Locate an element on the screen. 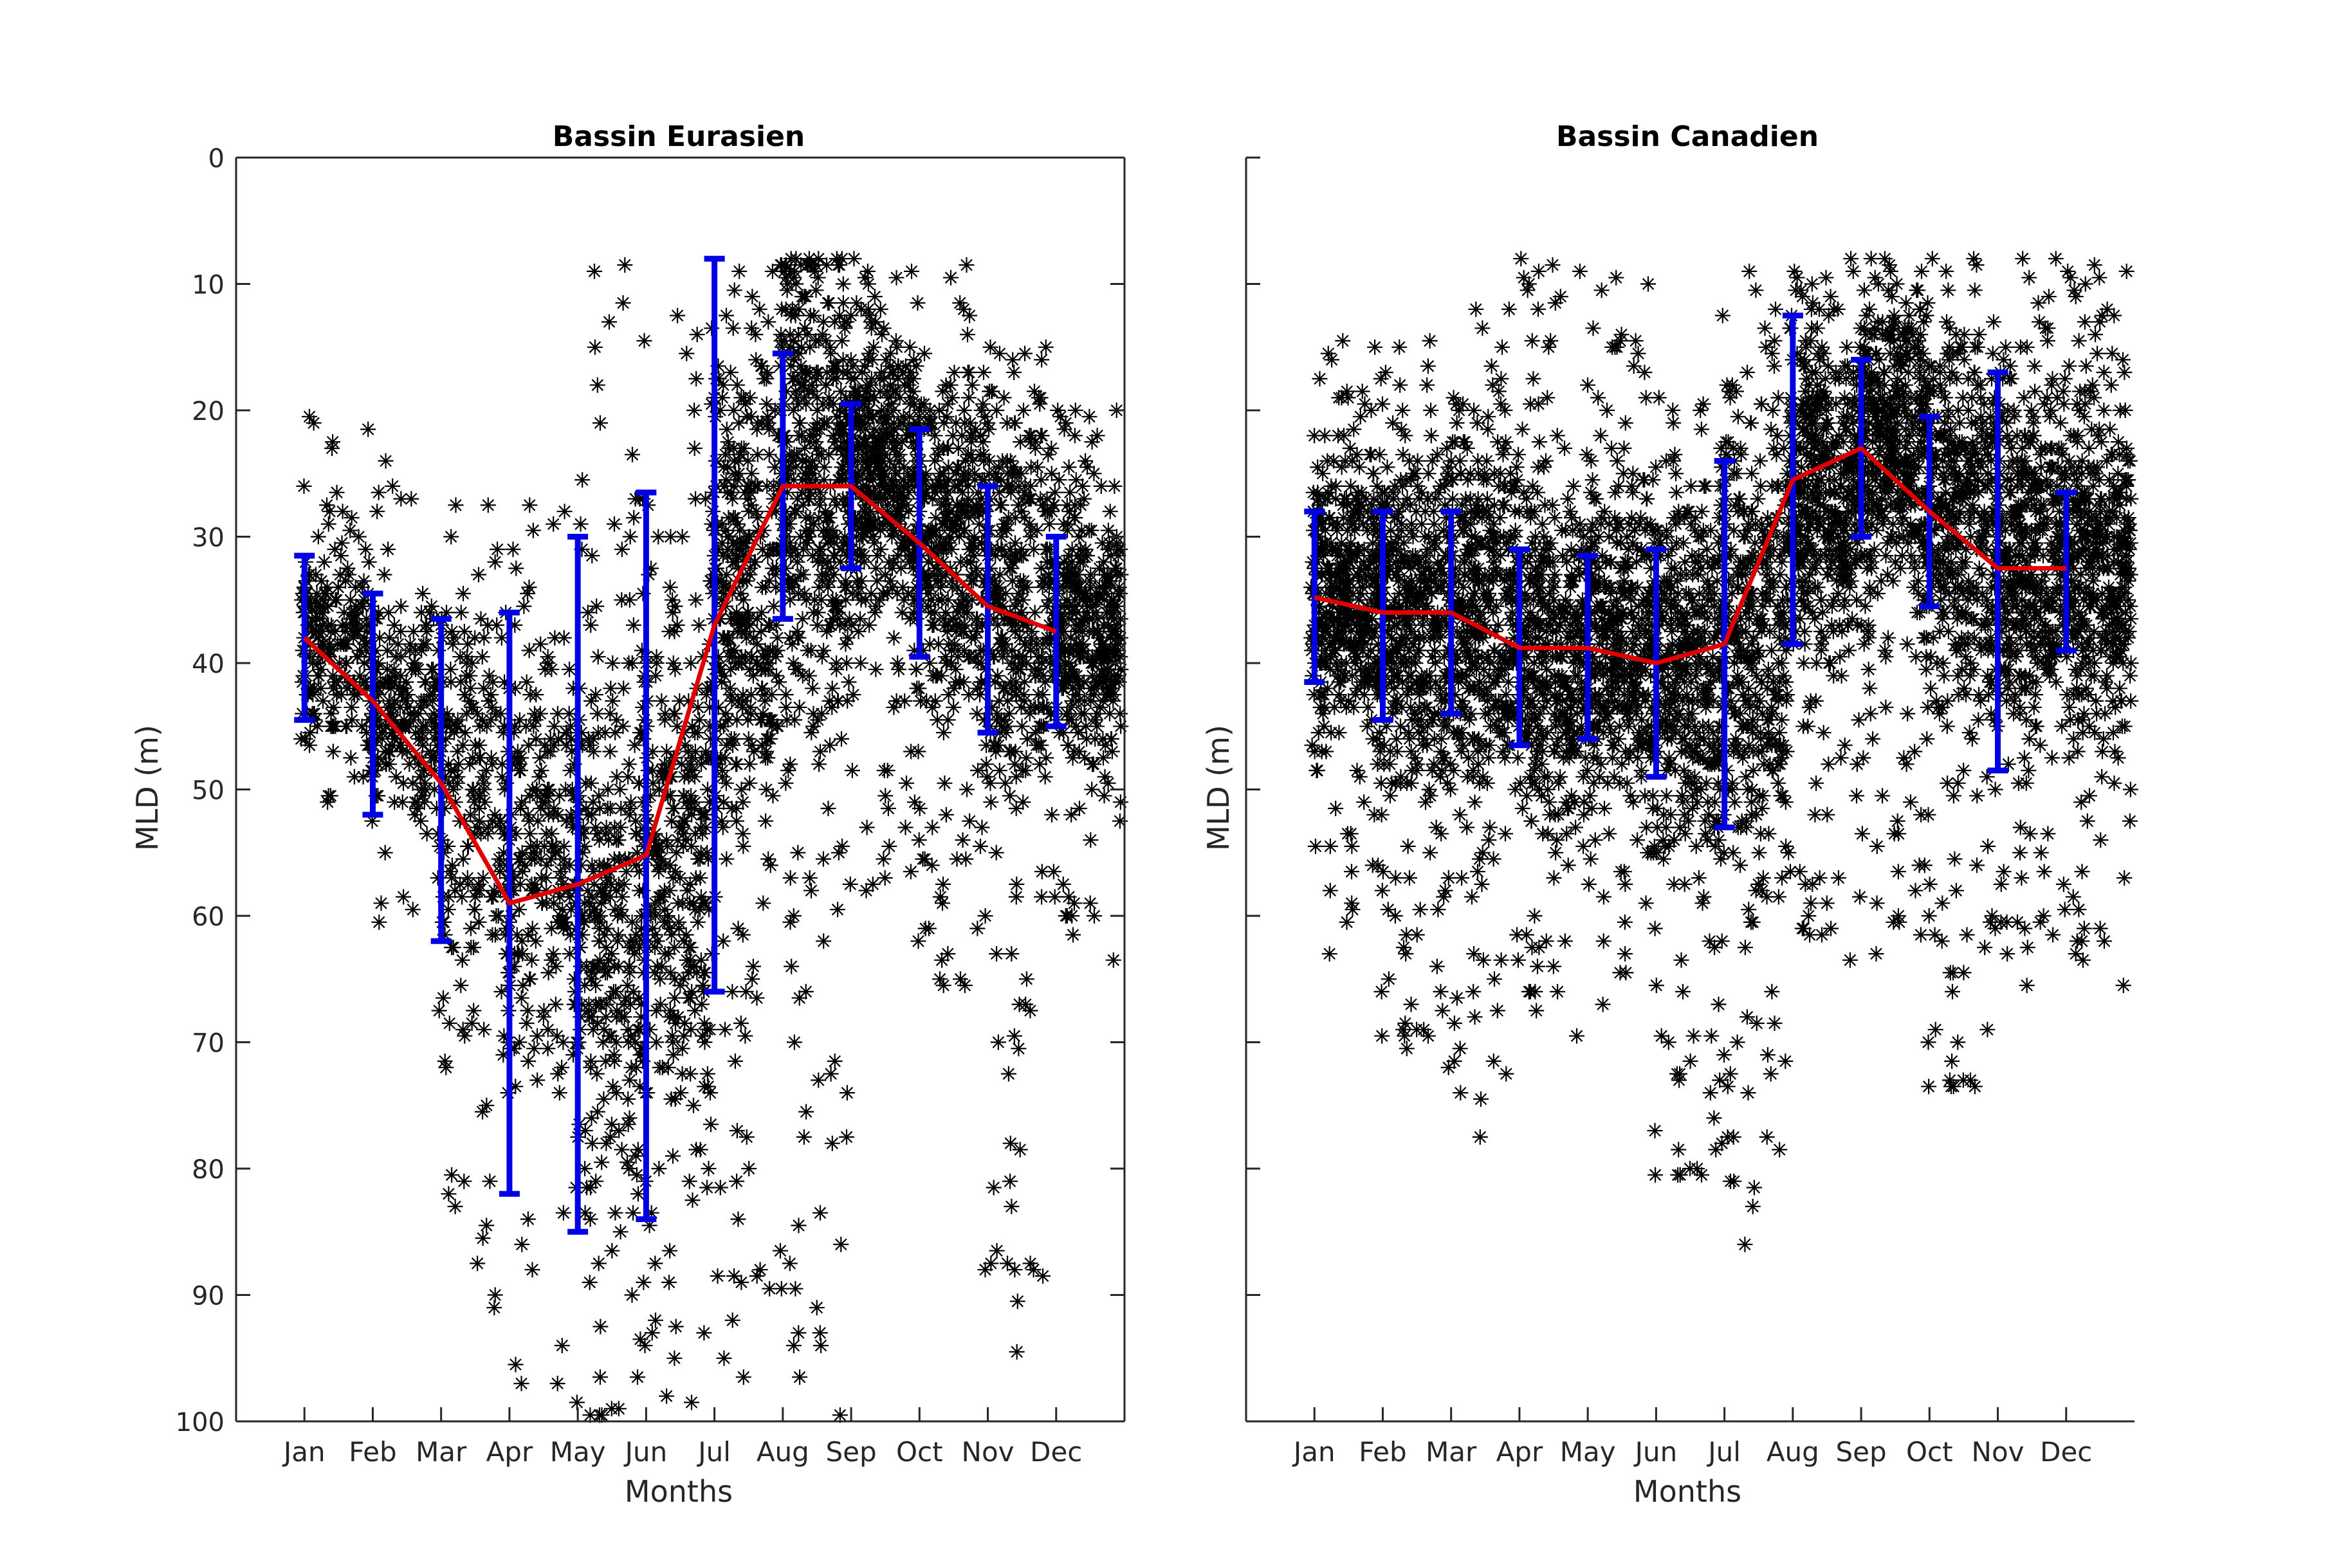 The image size is (2350, 1568). y-tick-label: 10 is located at coordinates (208, 285).